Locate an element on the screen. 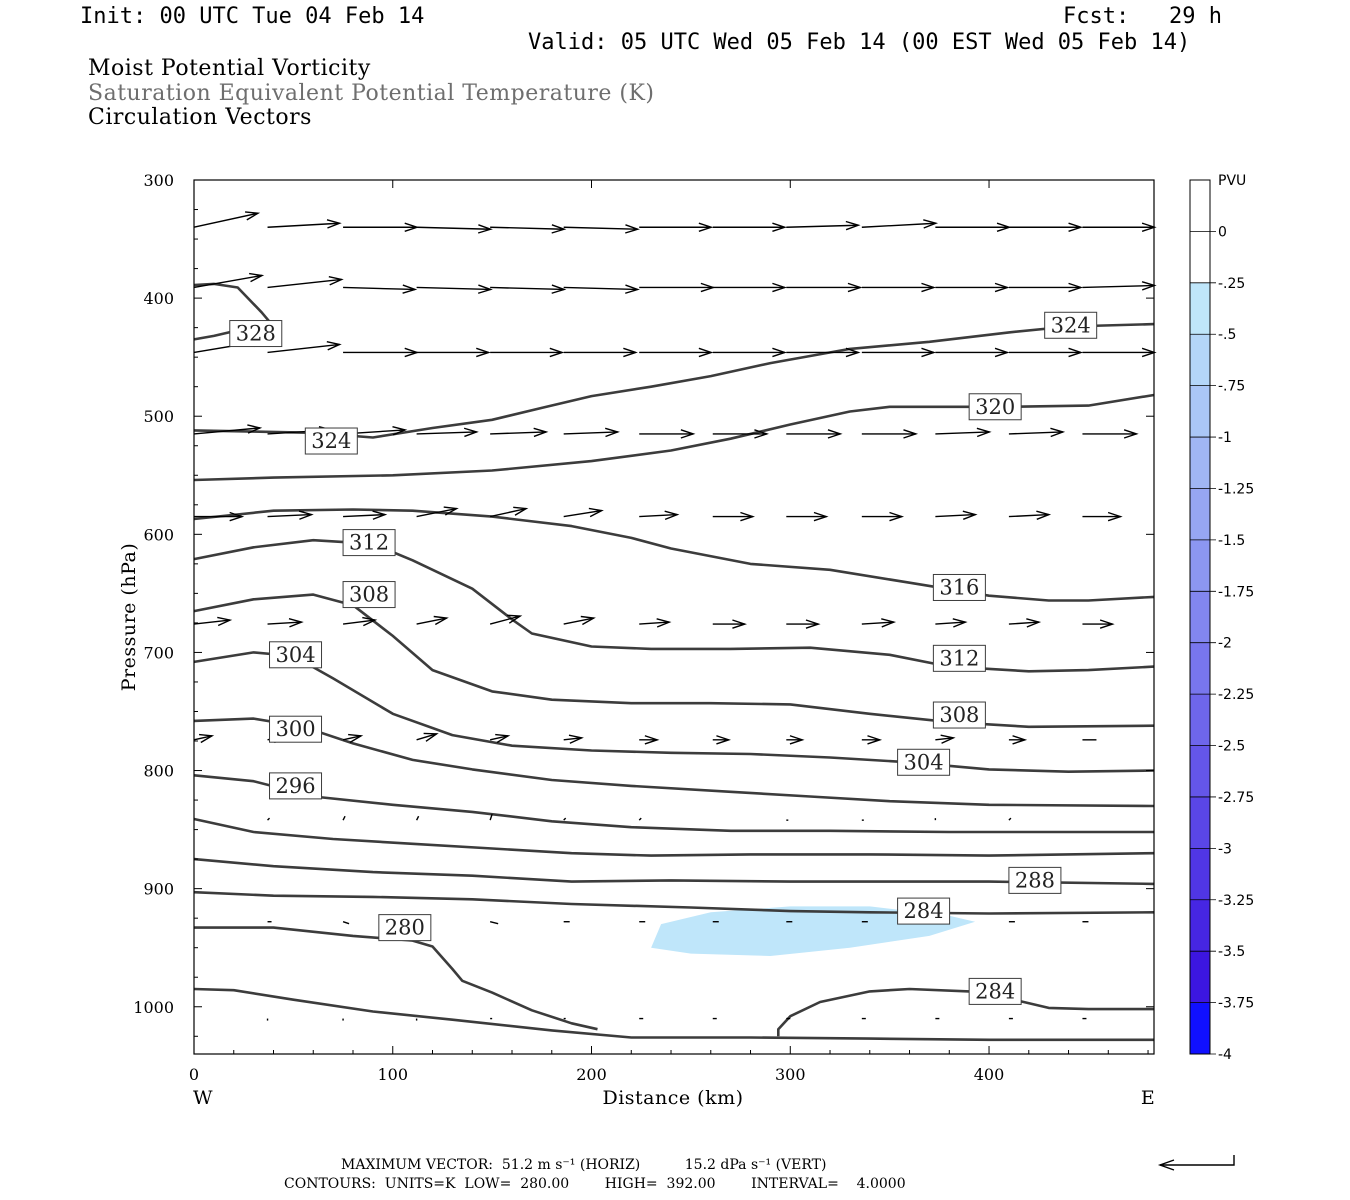  forecast-hour: Fcst: 29 h is located at coordinates (1142, 16).